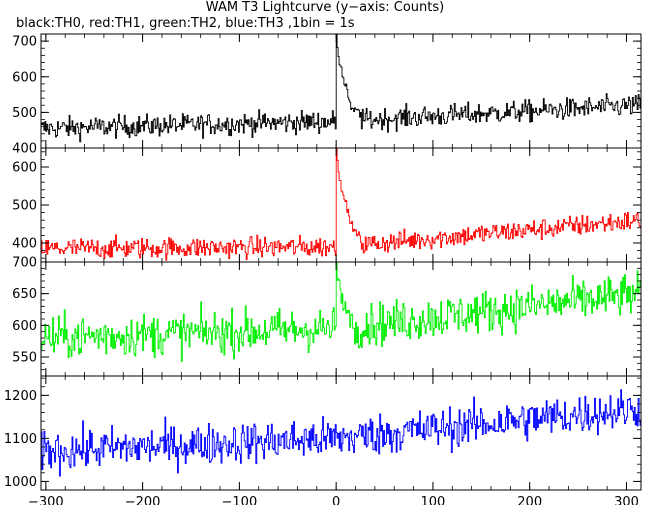  Describe the element at coordinates (529, 500) in the screenshot. I see `x-tick-label: 200` at that location.